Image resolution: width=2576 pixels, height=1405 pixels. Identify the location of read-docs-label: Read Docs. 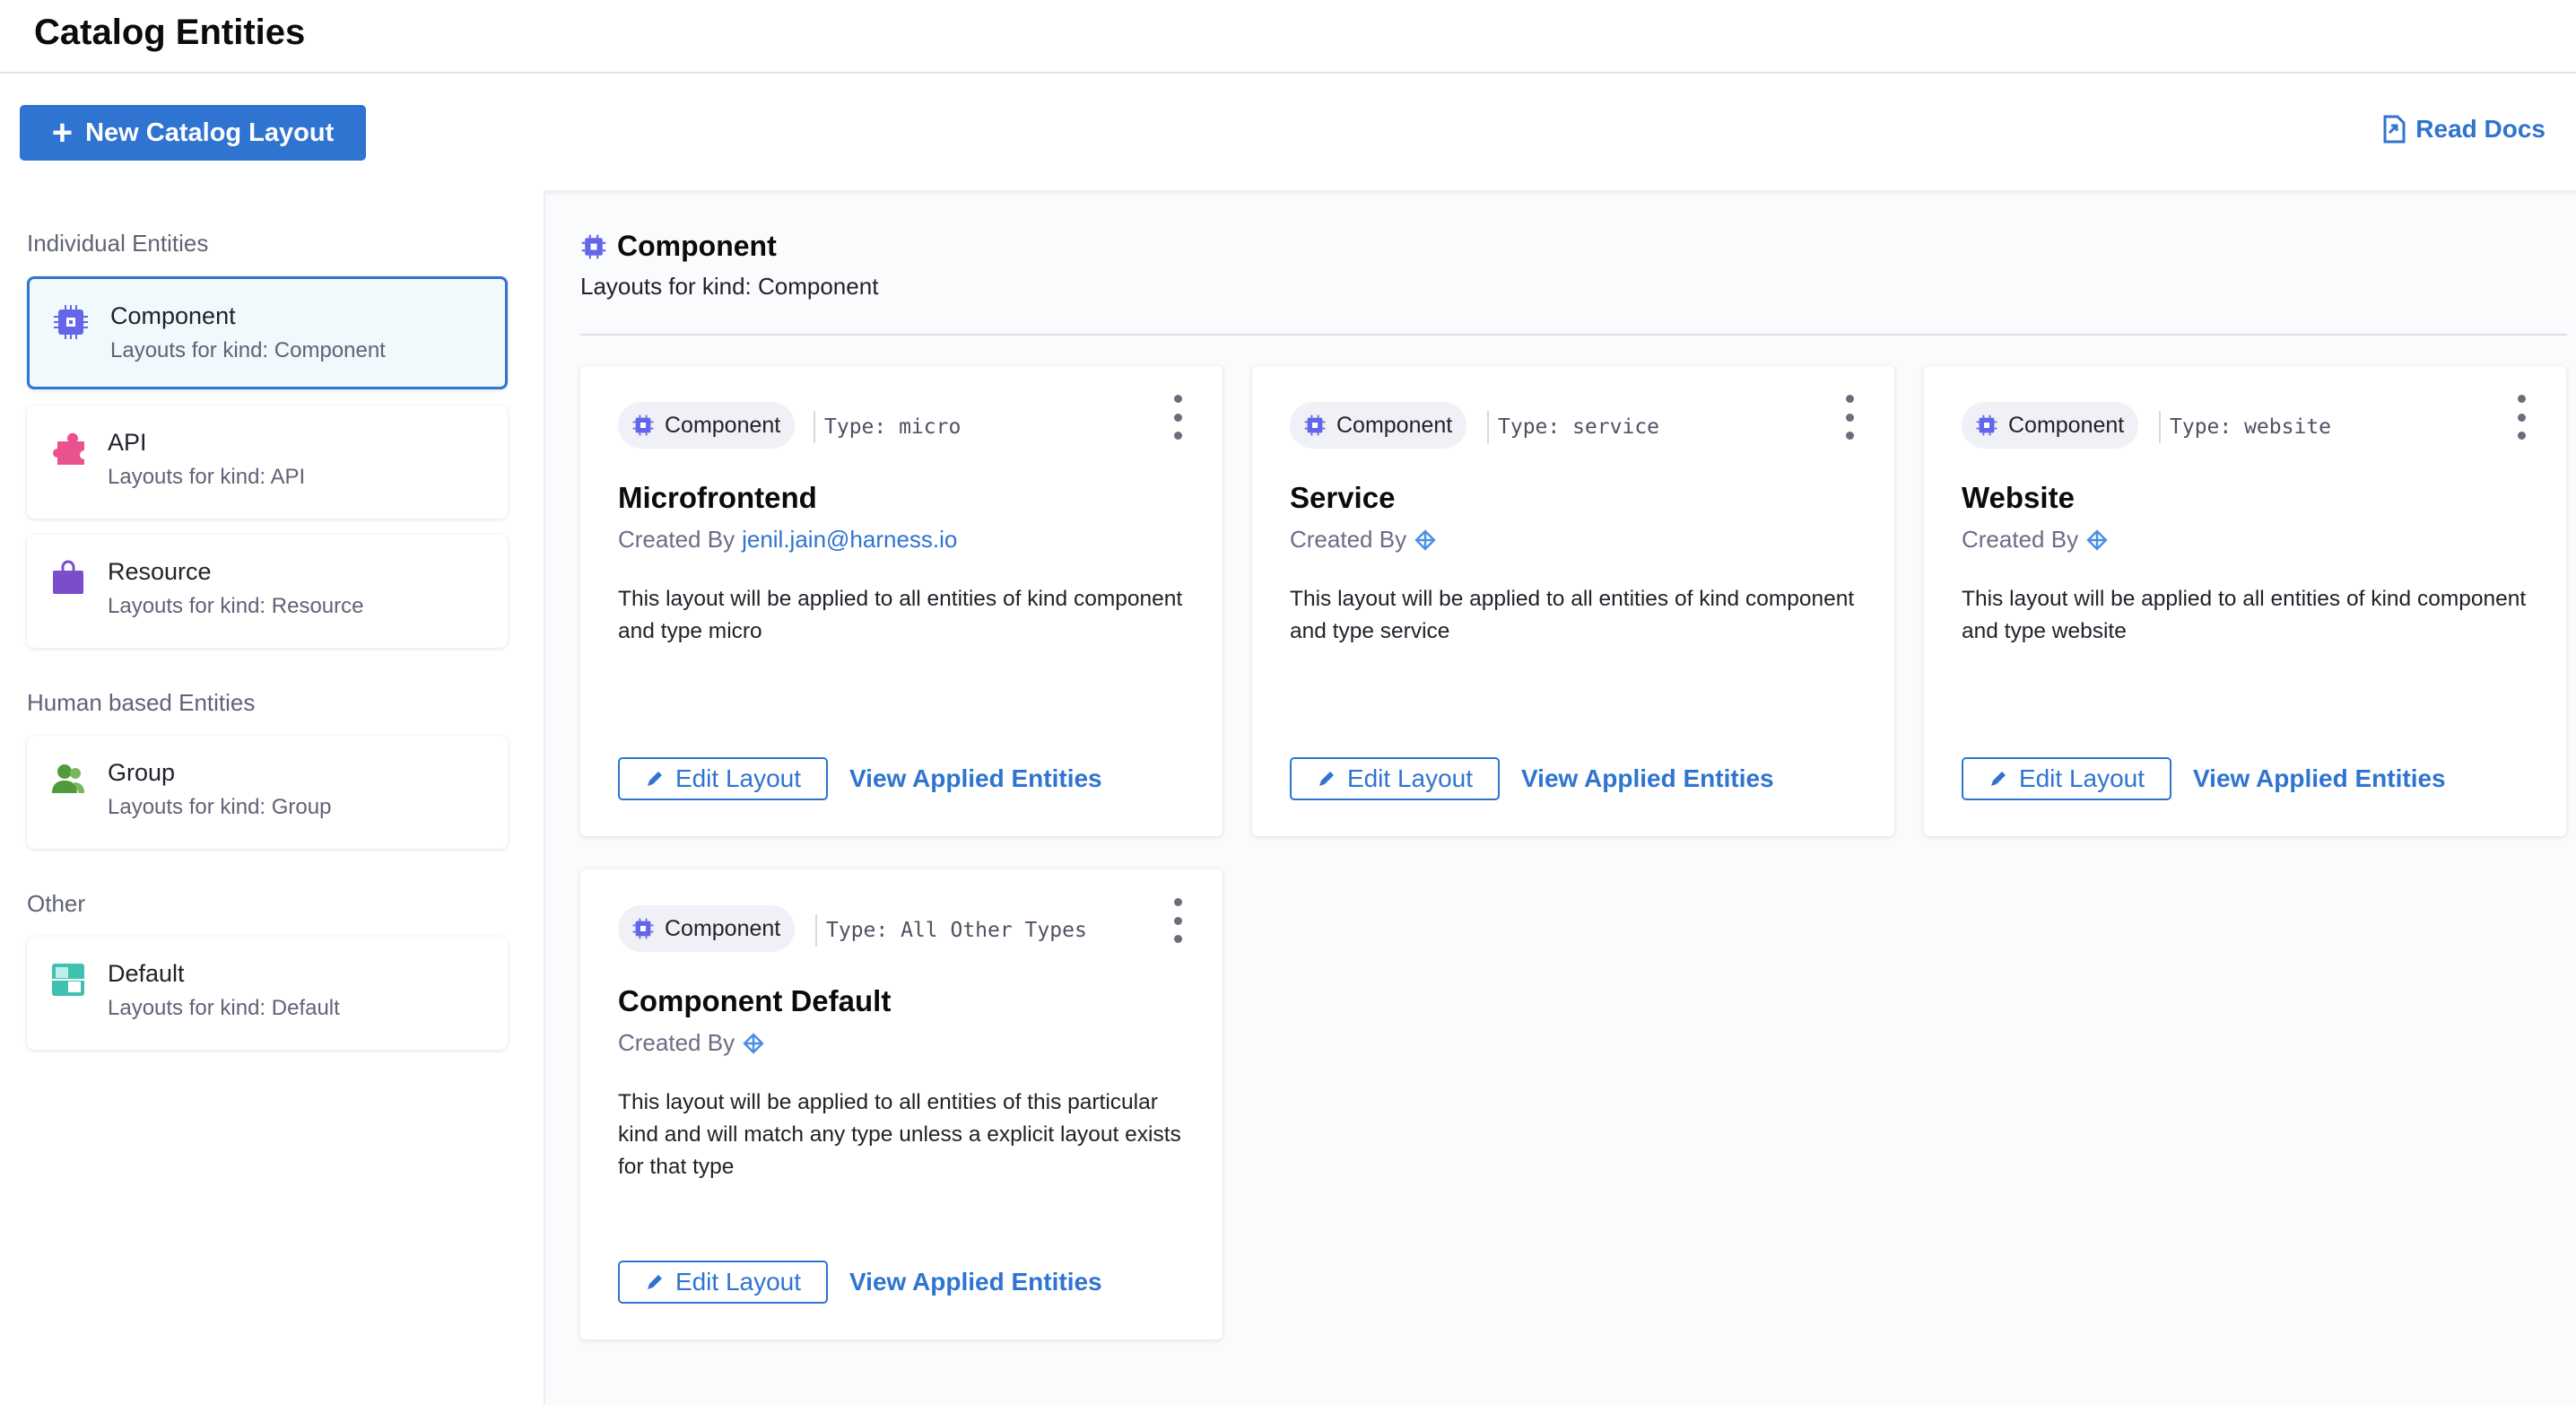
(2480, 129).